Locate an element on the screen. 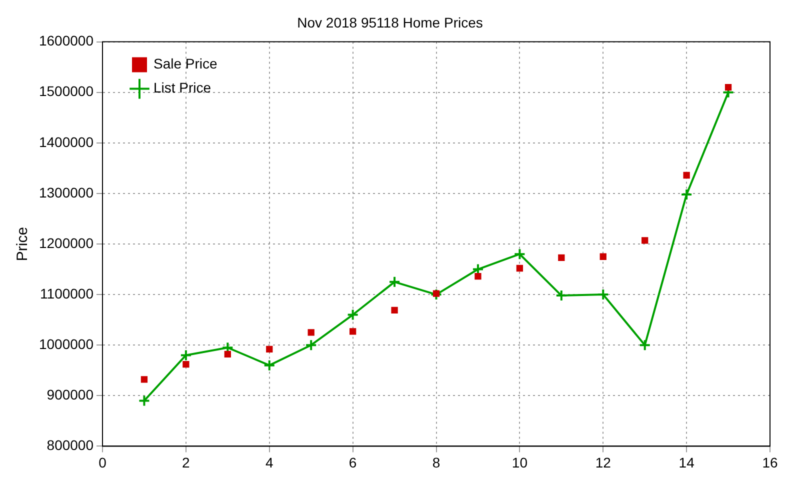  chart-title: Nov 2018 95118 Home Prices is located at coordinates (390, 22).